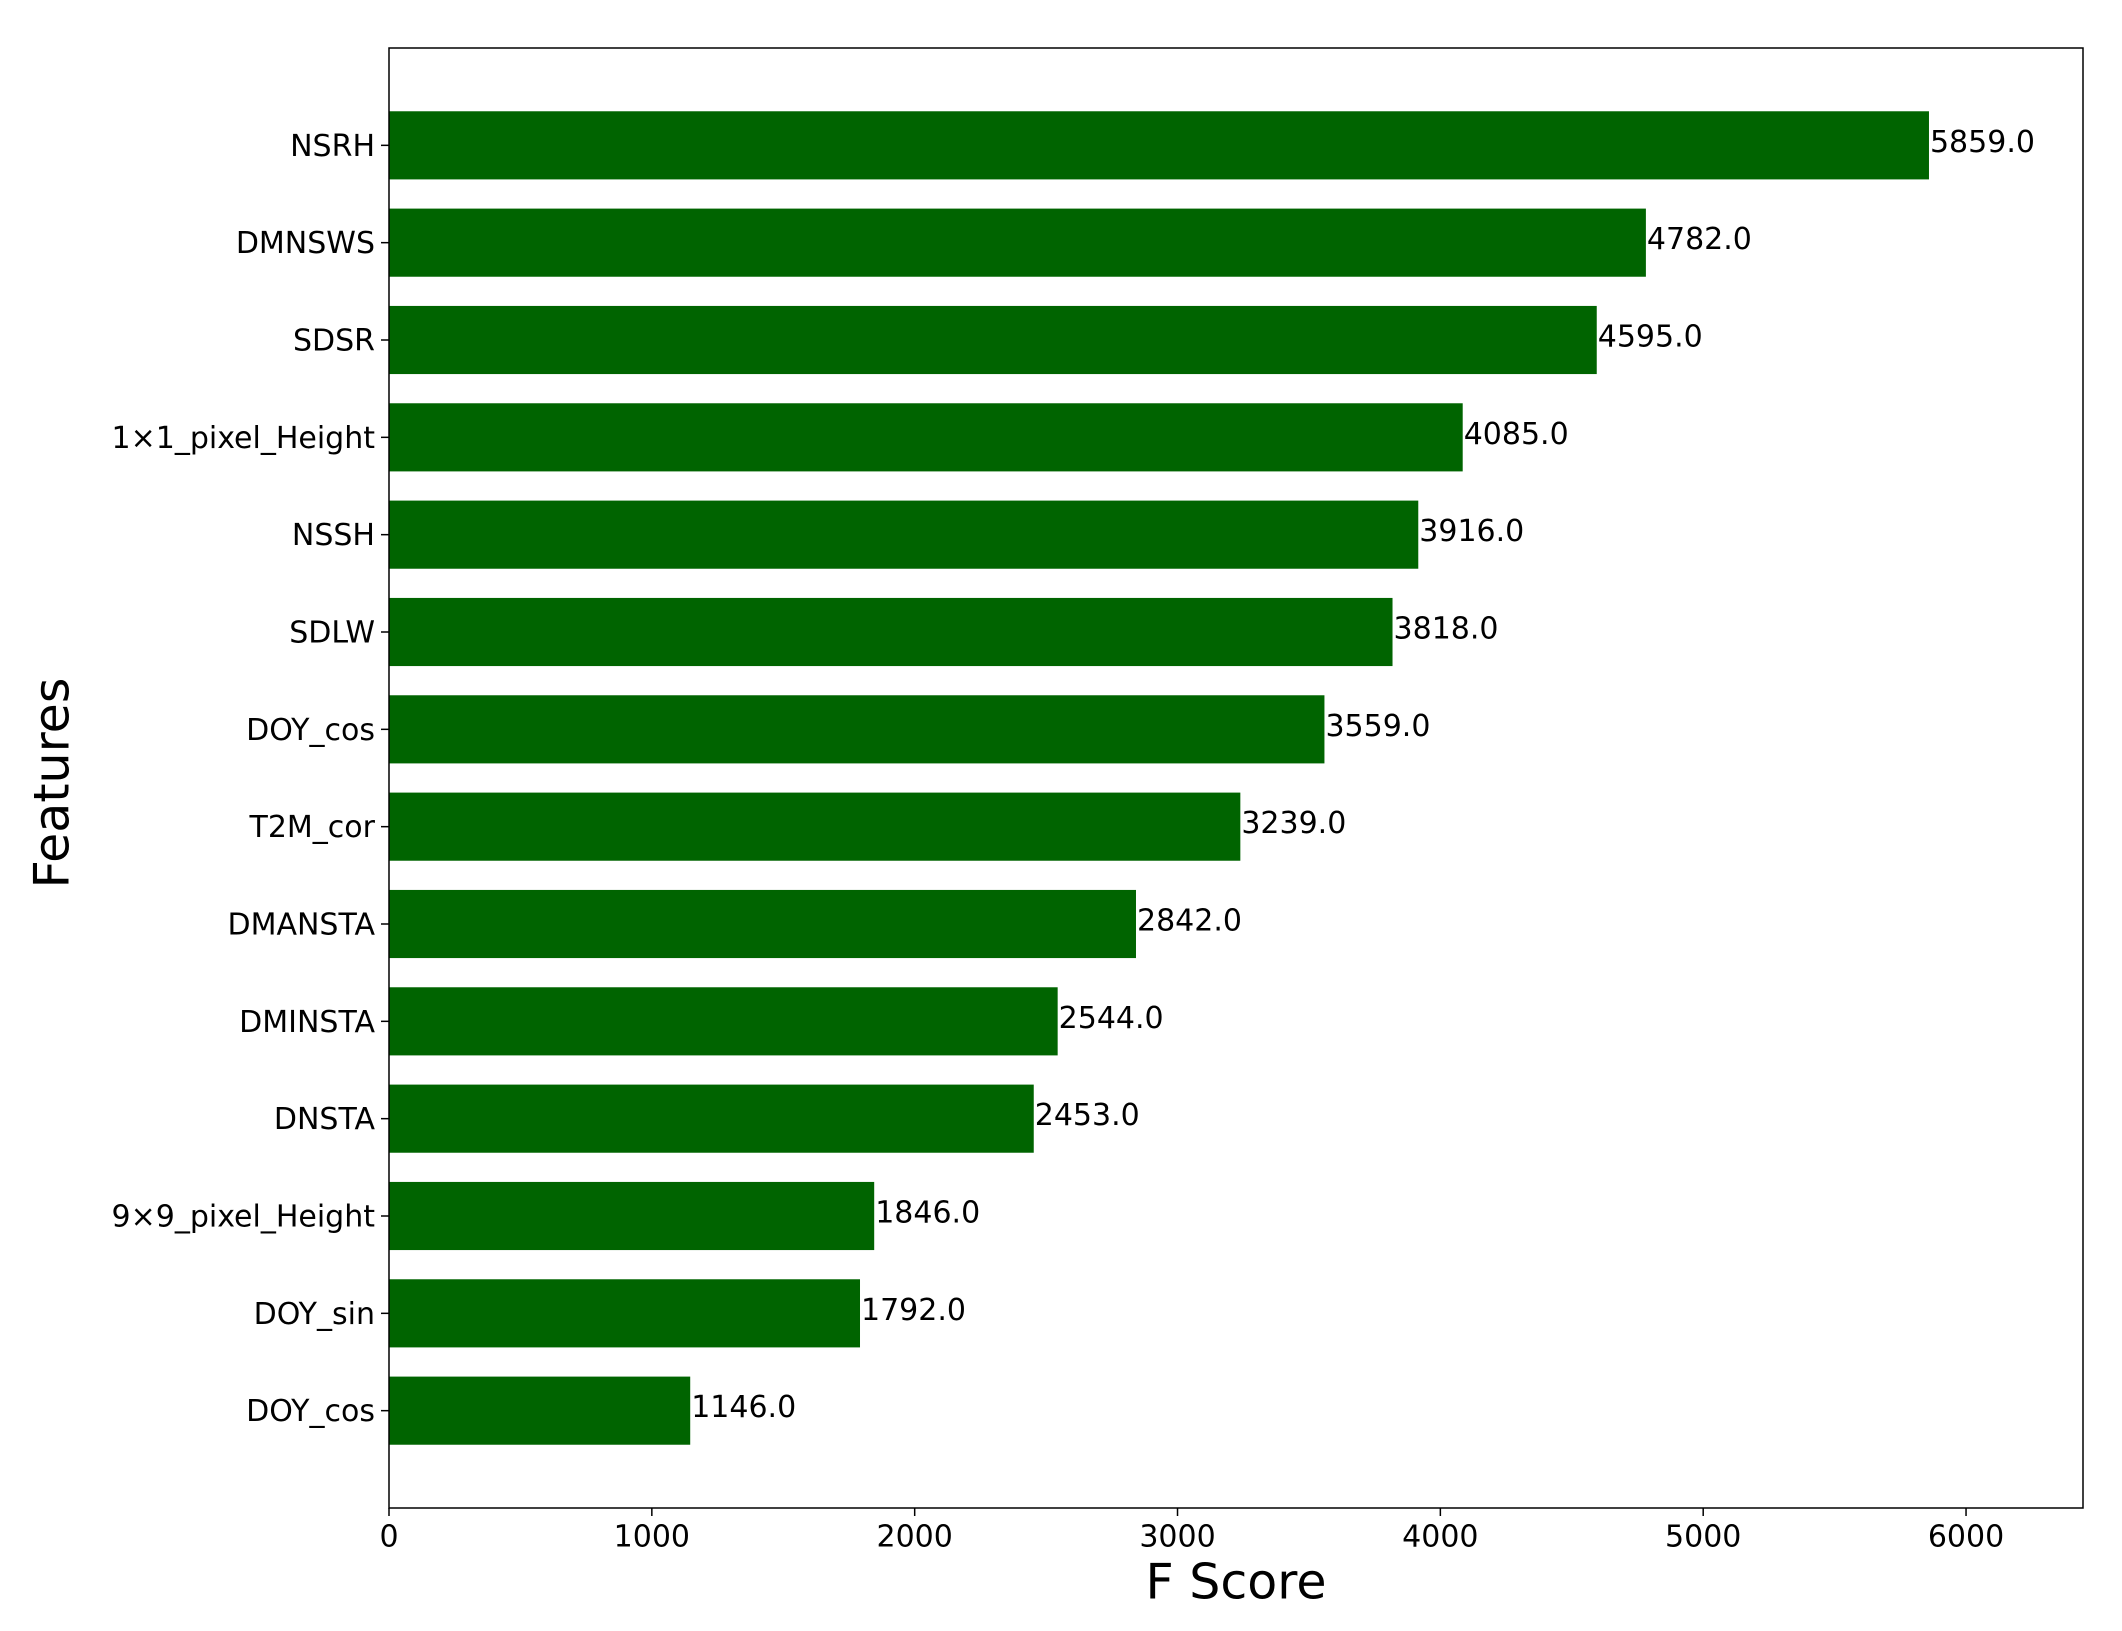  Describe the element at coordinates (244, 438) in the screenshot. I see `y-tick-label: 1×1_pixel_Height` at that location.